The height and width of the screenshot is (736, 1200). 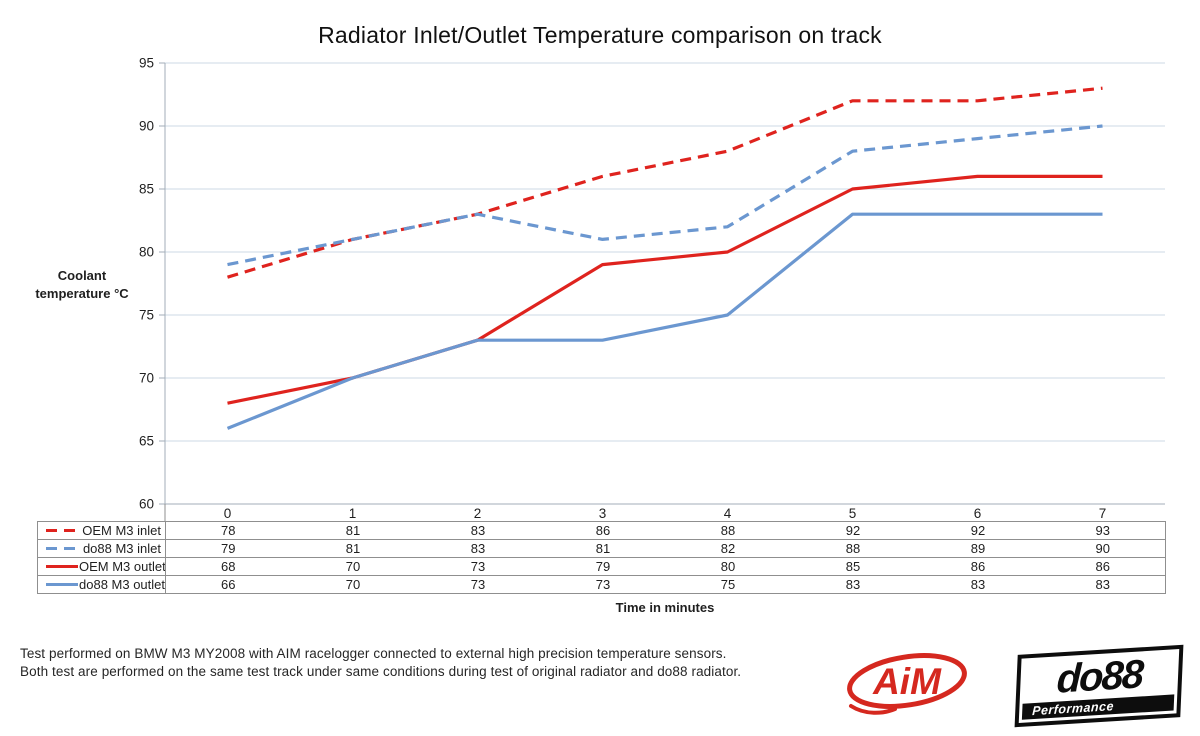 I want to click on legend-cell: do88 M3 inlet, so click(x=101, y=548).